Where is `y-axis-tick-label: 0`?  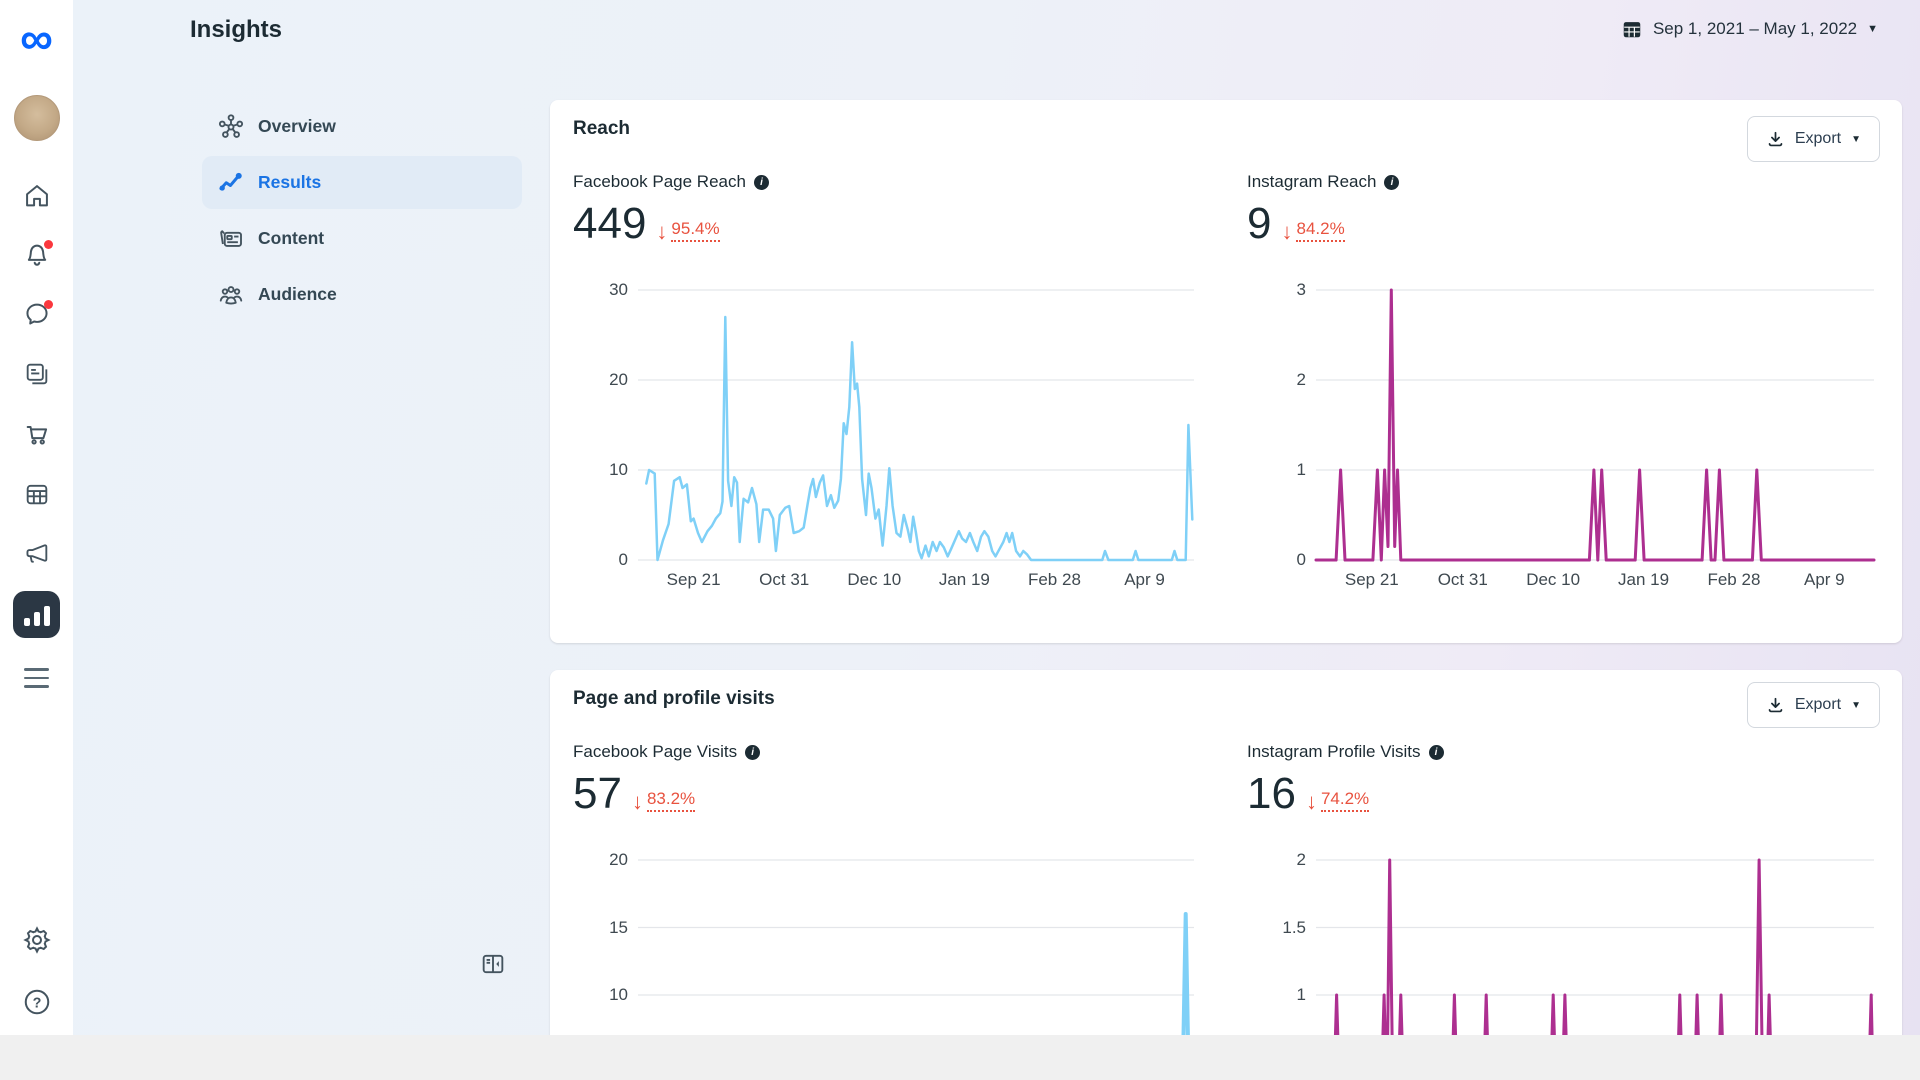
y-axis-tick-label: 0 is located at coordinates (623, 559).